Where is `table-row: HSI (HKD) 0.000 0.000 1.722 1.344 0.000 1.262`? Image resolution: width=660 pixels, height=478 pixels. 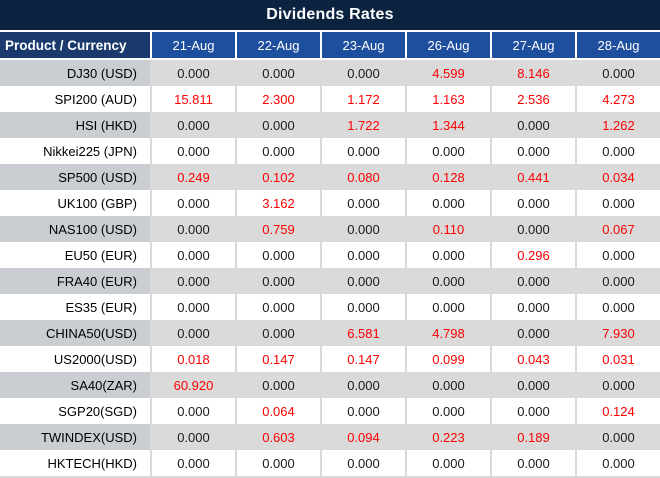
table-row: HSI (HKD) 0.000 0.000 1.722 1.344 0.000 1.262 is located at coordinates (330, 125).